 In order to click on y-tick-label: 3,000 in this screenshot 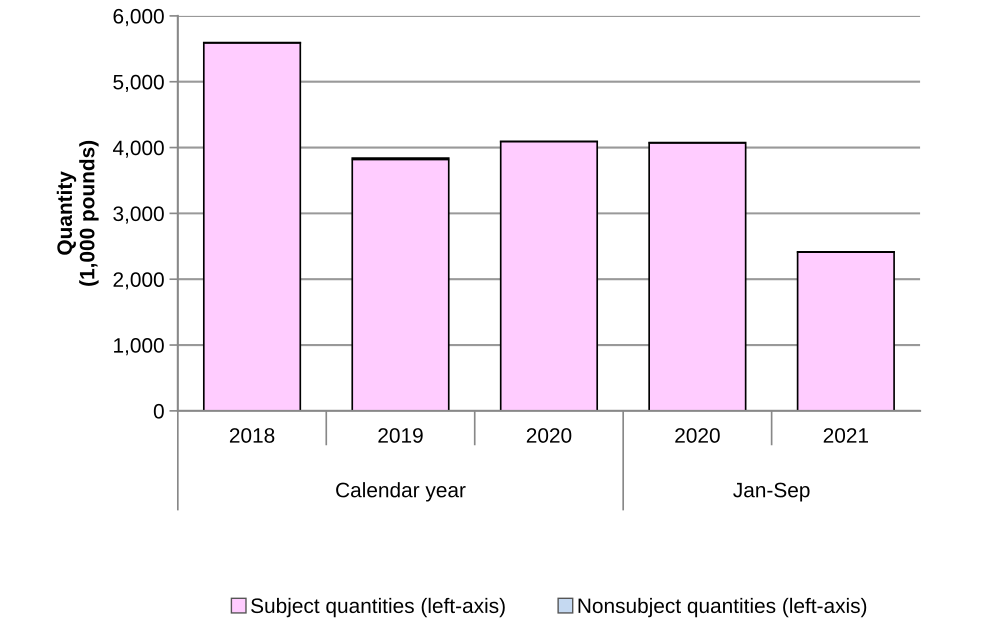, I will do `click(138, 215)`.